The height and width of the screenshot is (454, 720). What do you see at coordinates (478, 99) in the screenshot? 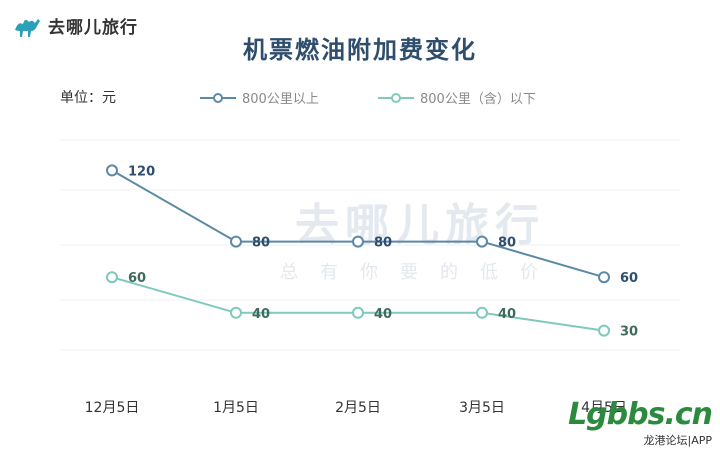
I see `legend-label-series-2: 800公里（含）以下` at bounding box center [478, 99].